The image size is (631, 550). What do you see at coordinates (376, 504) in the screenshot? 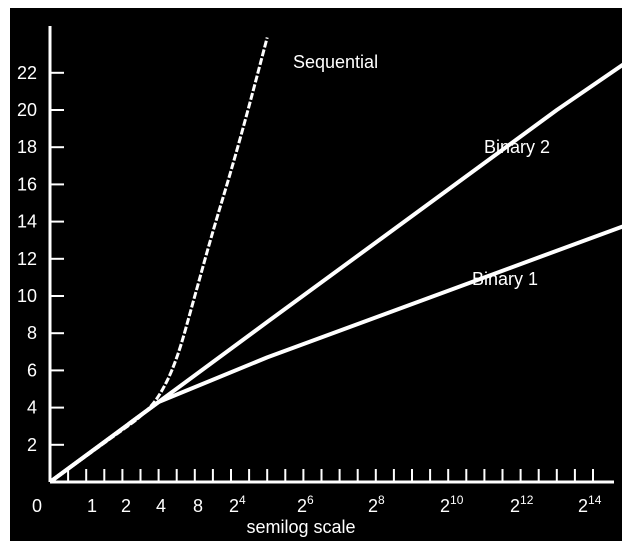
I see `x-tick-label: 28` at bounding box center [376, 504].